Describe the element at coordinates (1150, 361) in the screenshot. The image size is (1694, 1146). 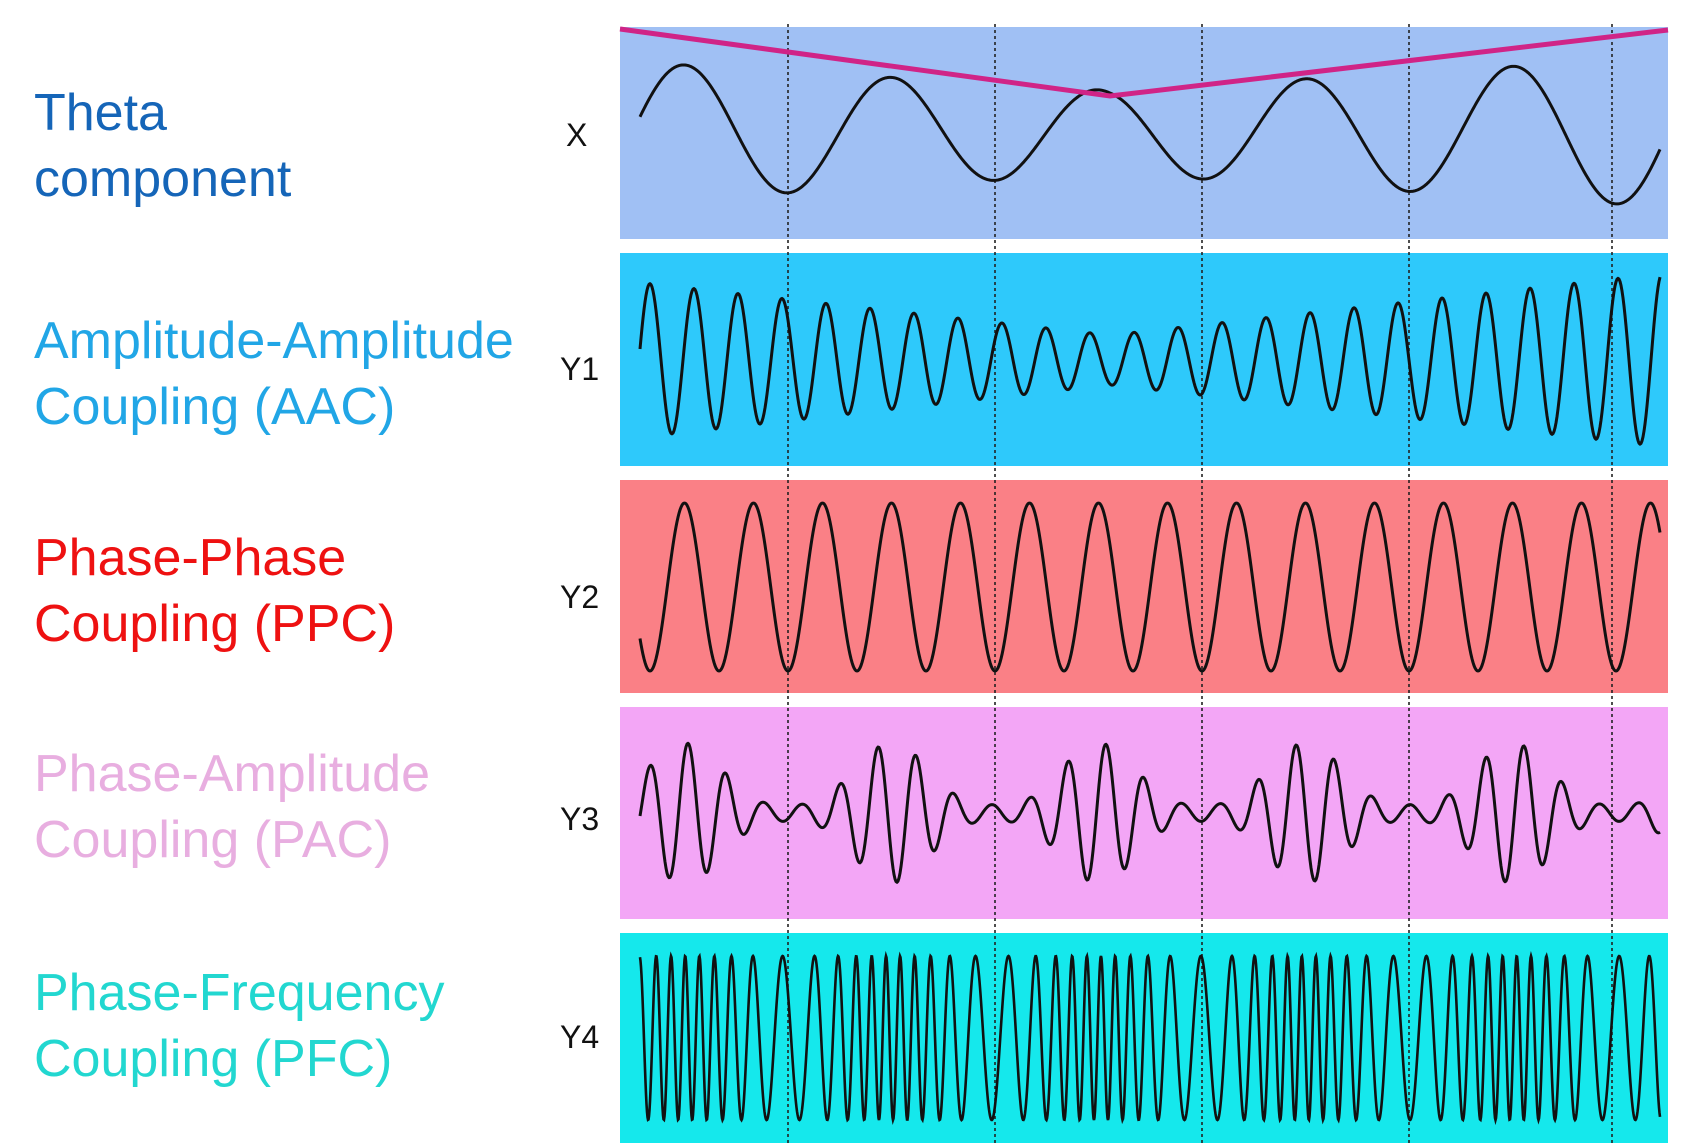
I see `waveform-y1` at that location.